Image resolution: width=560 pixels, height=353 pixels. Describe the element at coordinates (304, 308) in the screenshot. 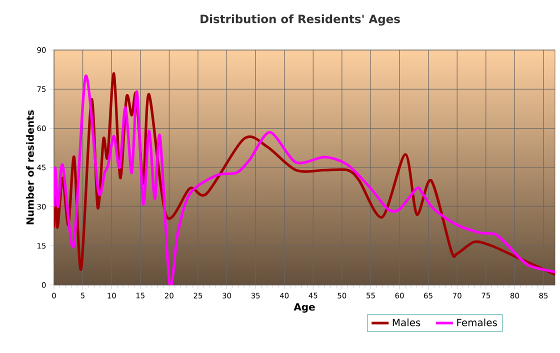

I see `x-axis-title: Age` at that location.